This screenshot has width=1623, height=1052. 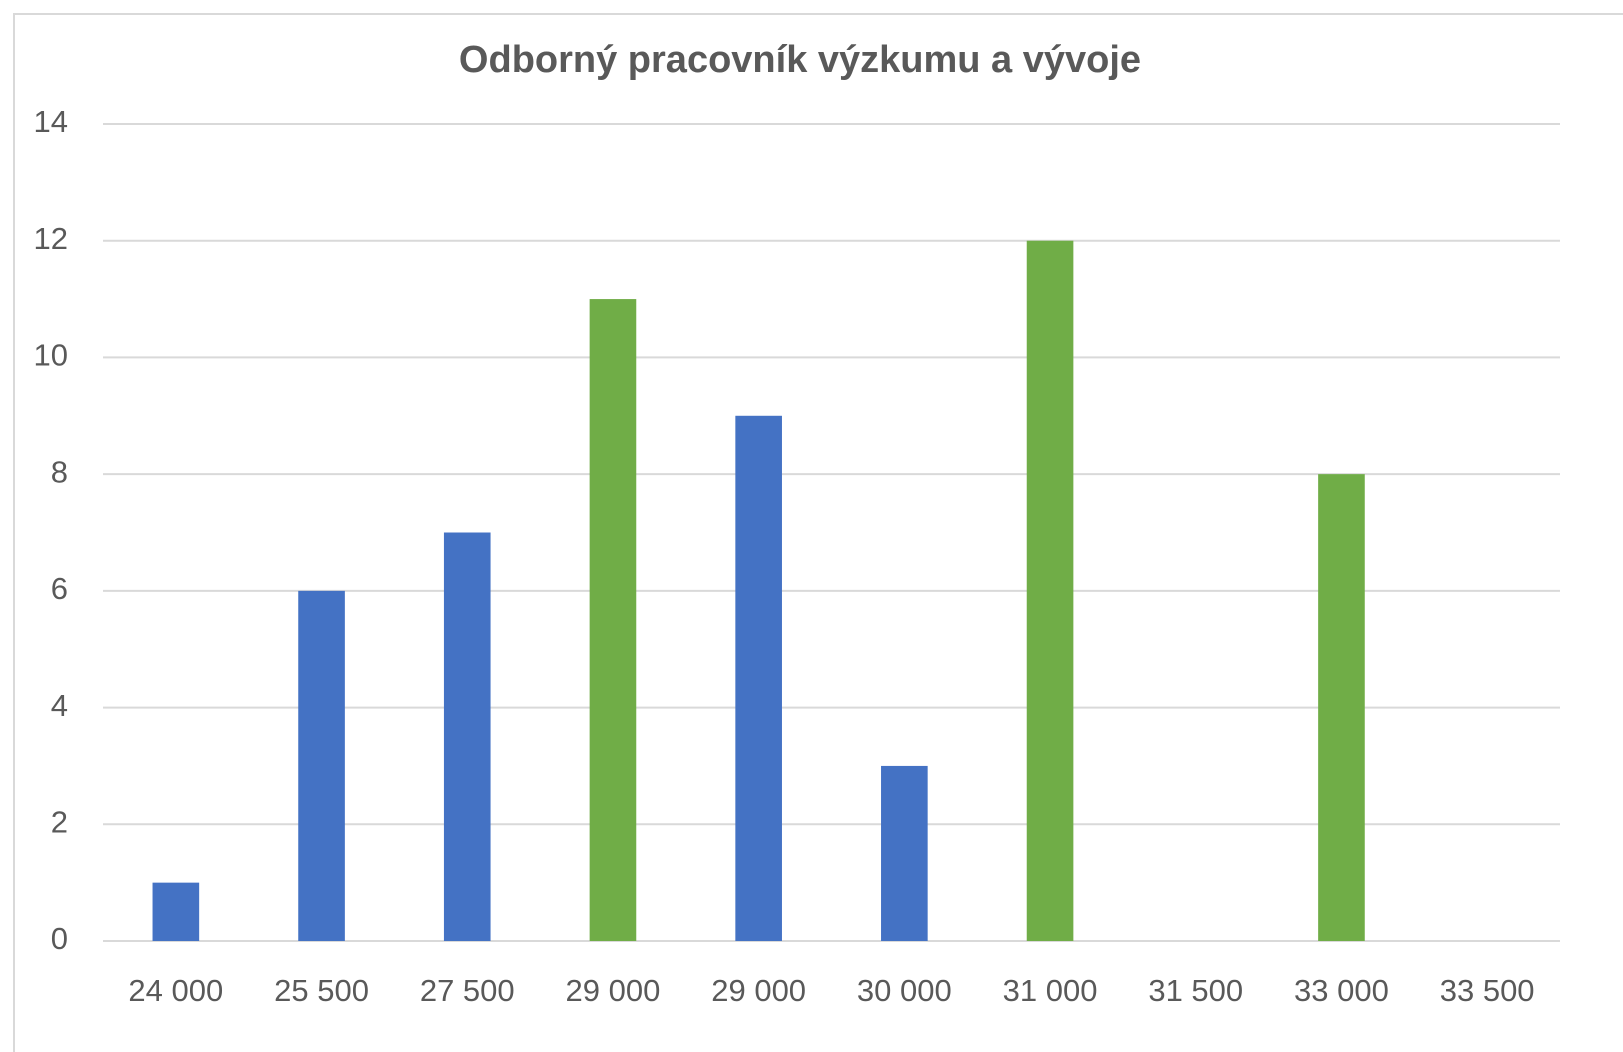 I want to click on x-tick-label: 33 500, so click(x=1487, y=990).